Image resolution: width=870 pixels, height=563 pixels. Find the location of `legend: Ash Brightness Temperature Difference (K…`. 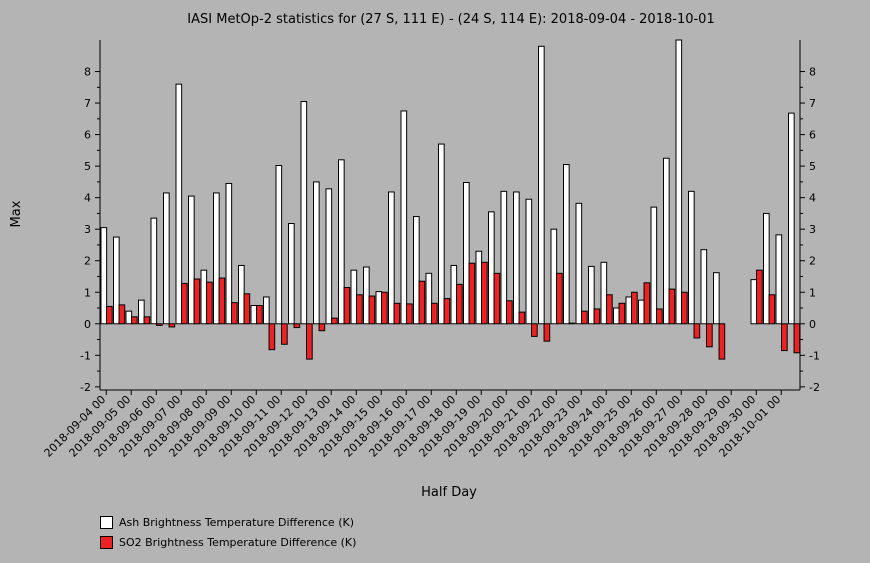

legend: Ash Brightness Temperature Difference (K… is located at coordinates (228, 532).